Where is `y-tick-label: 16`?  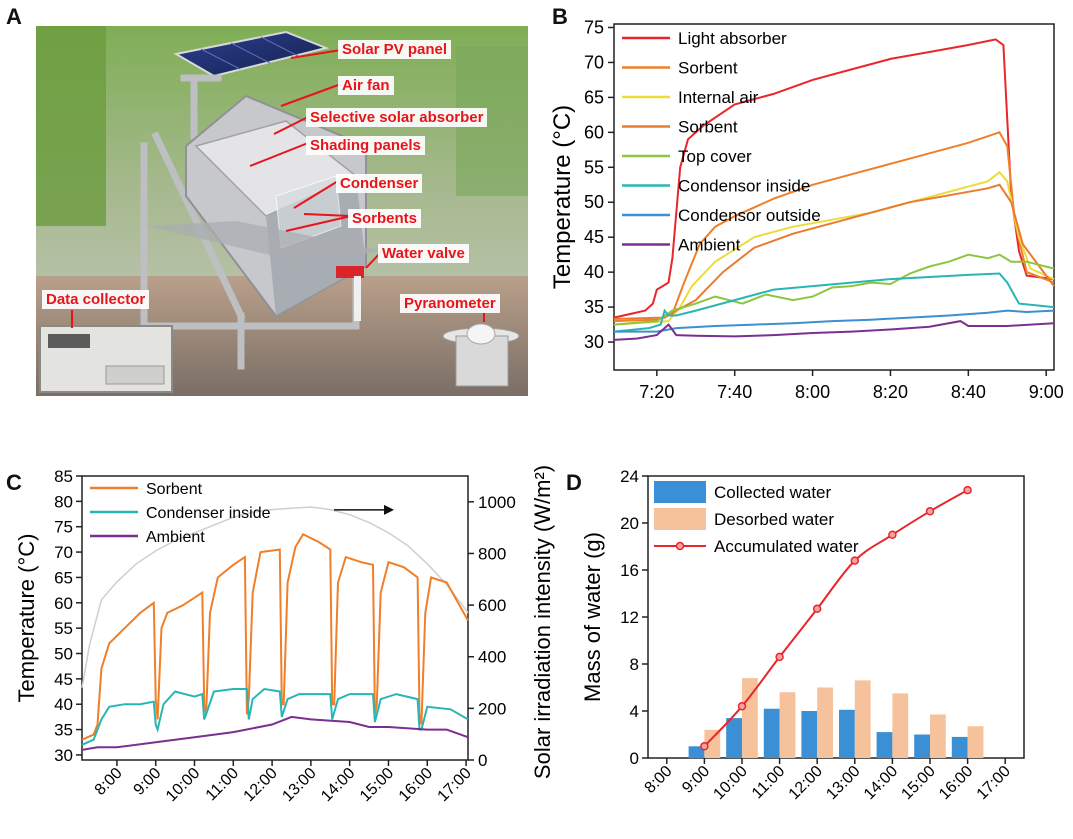 y-tick-label: 16 is located at coordinates (629, 570).